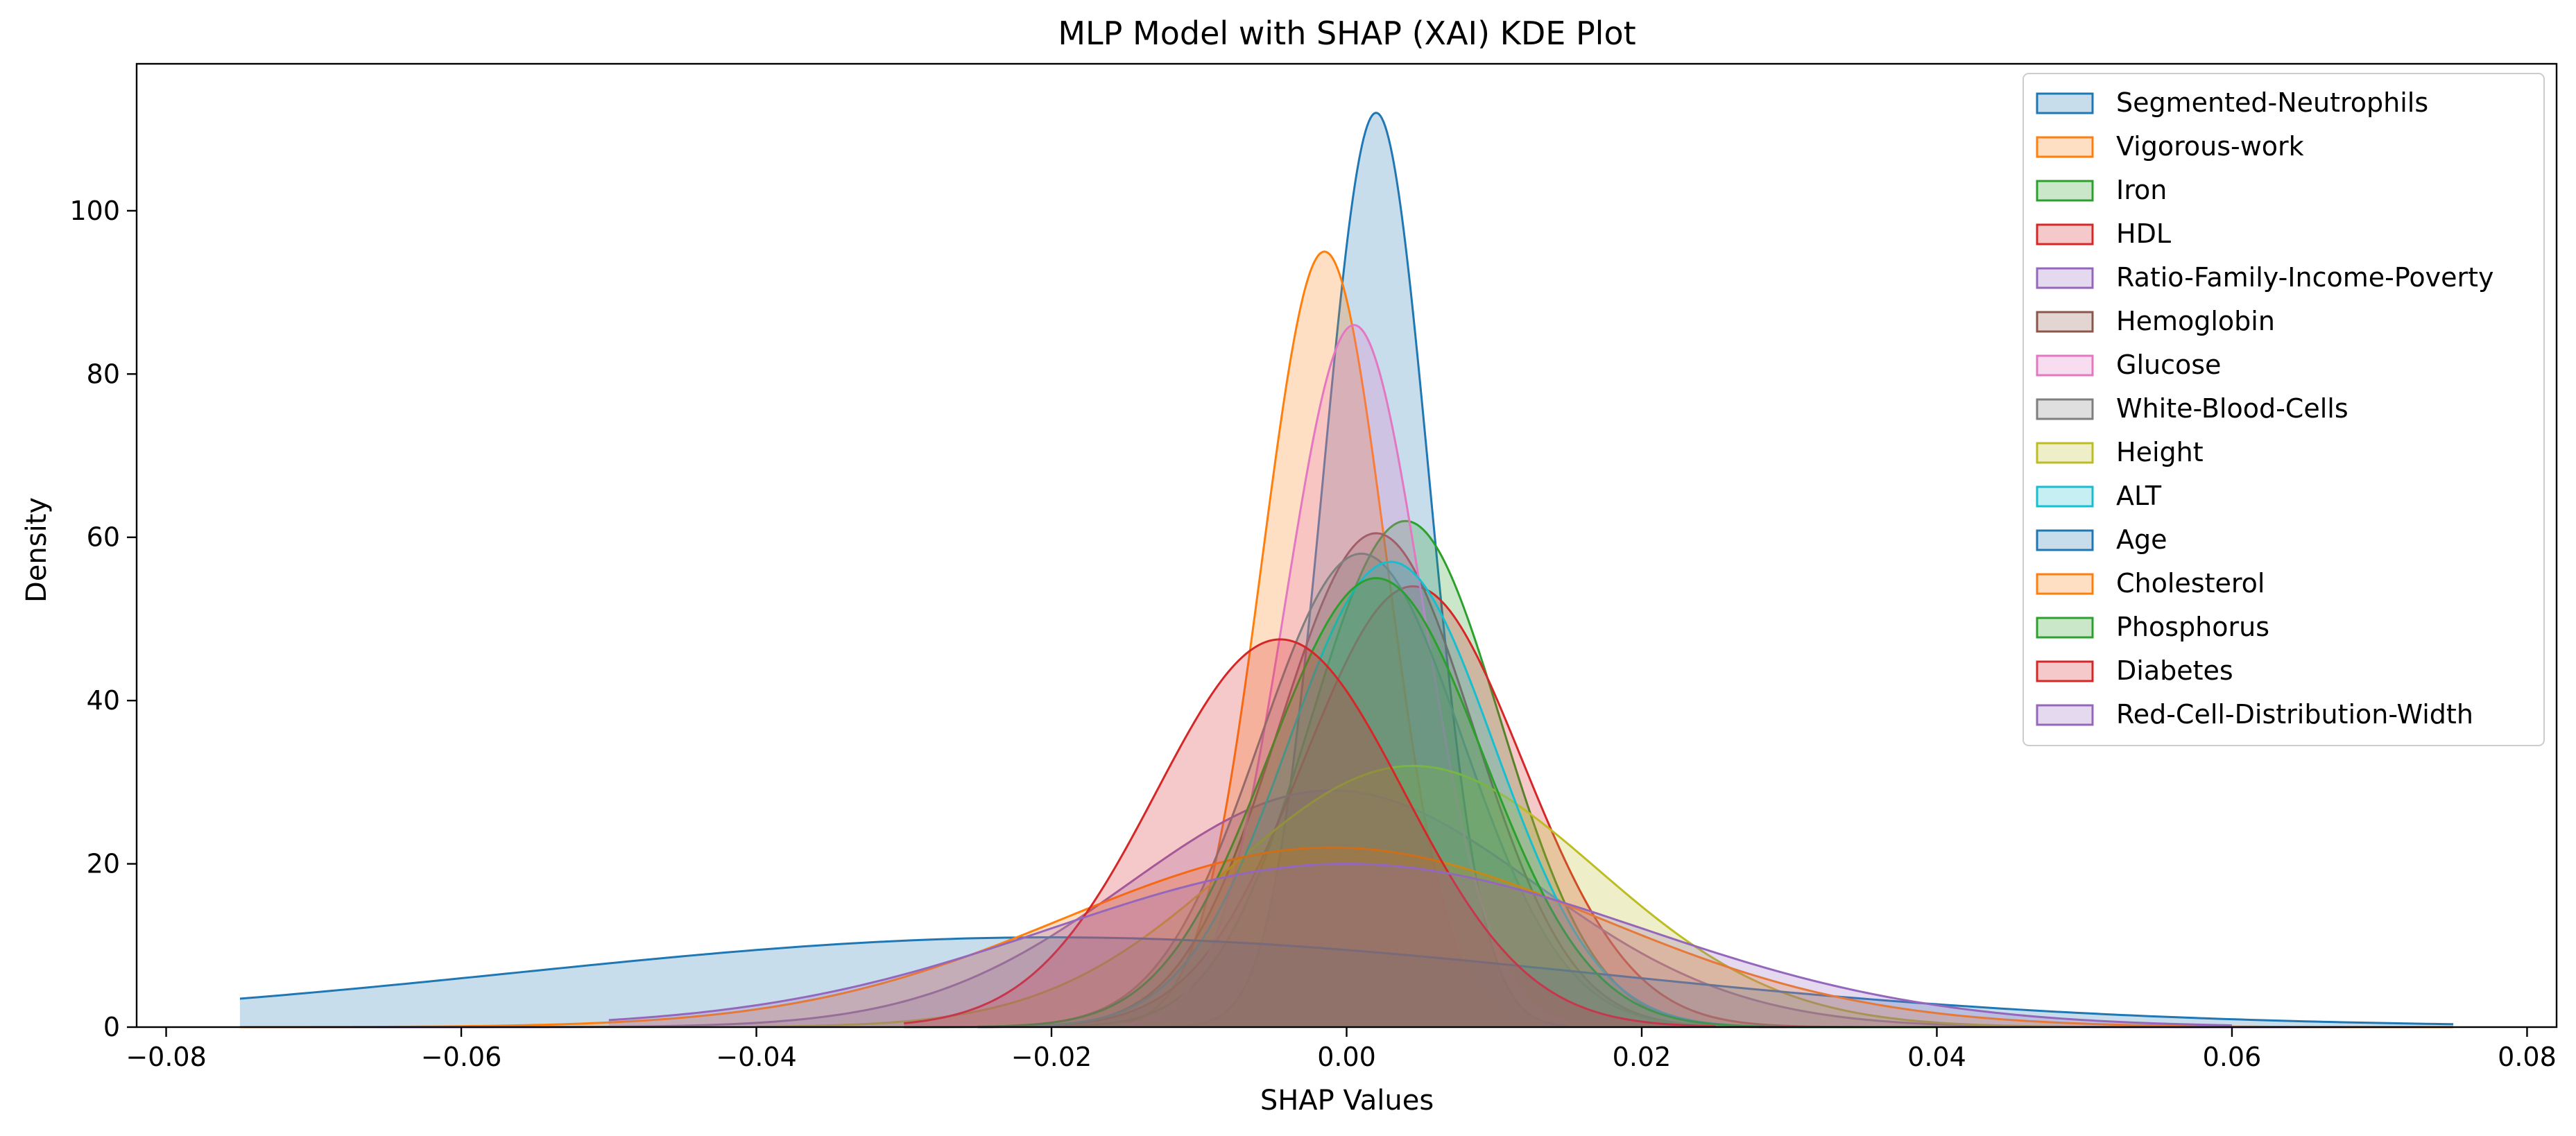 This screenshot has width=2576, height=1136. I want to click on kde-area-segmented-neutrophils, so click(1368, 569).